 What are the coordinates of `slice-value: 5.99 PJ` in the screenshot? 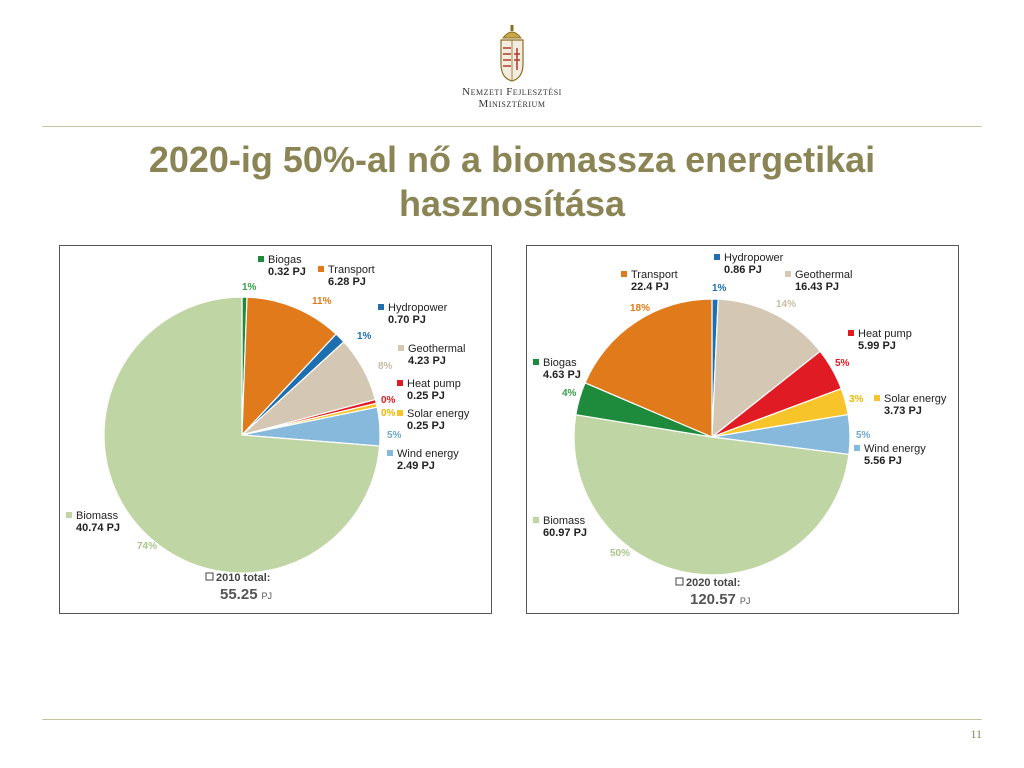 It's located at (877, 346).